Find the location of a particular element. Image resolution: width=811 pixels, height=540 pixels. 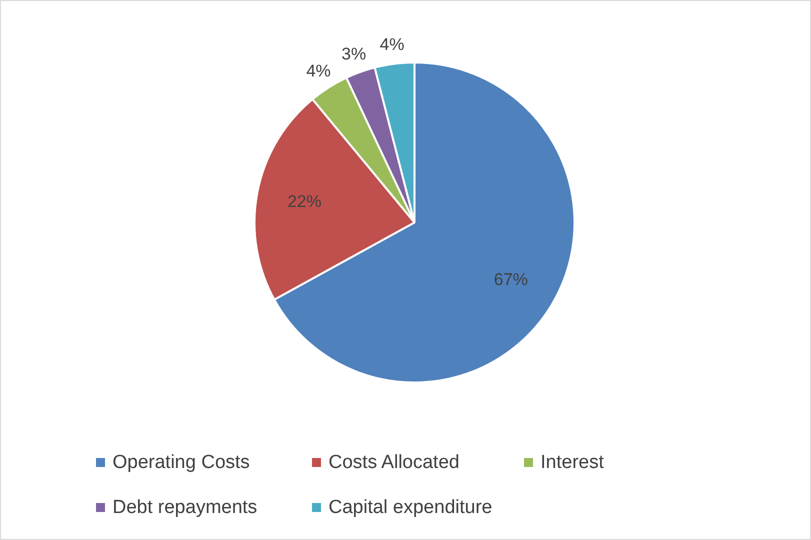

legend-label: Costs Allocated is located at coordinates (394, 462).